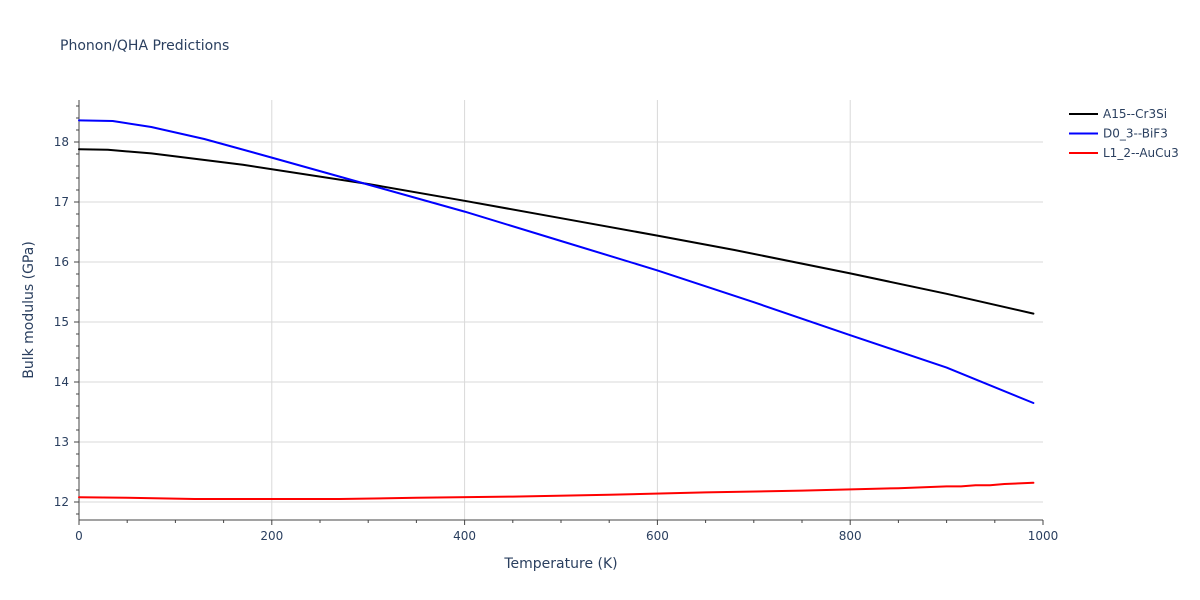  I want to click on legend: A15--Cr3Si D0_3--BiF3 L1_2--AuCu3, so click(1124, 133).